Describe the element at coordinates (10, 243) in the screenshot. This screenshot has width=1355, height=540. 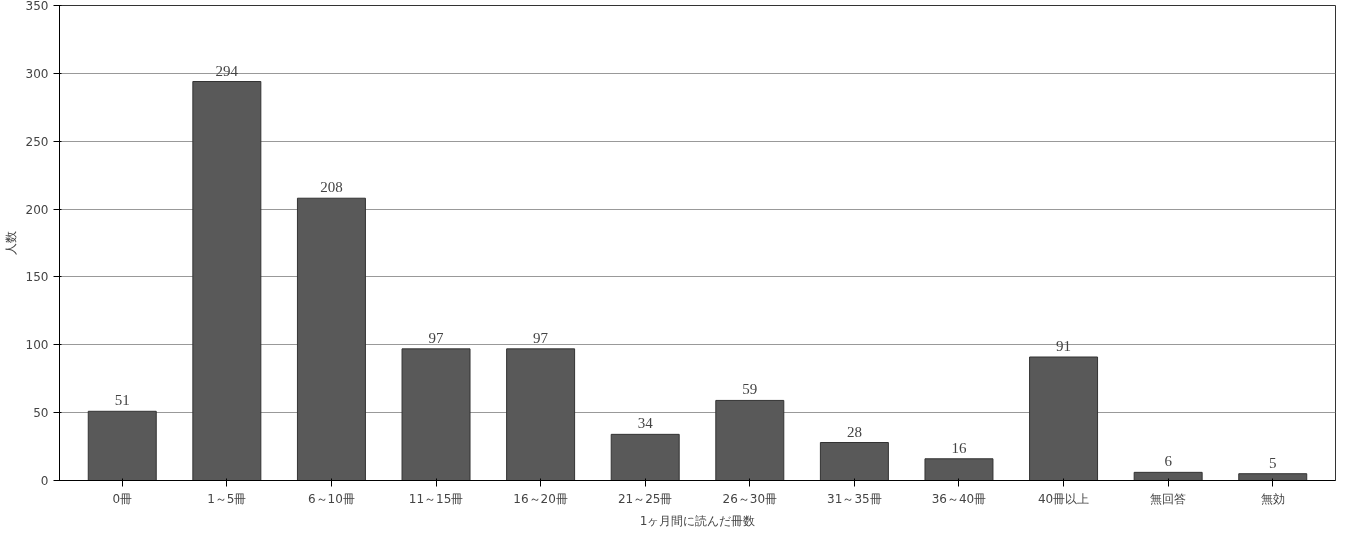
I see `y-axis-title: 人数` at that location.